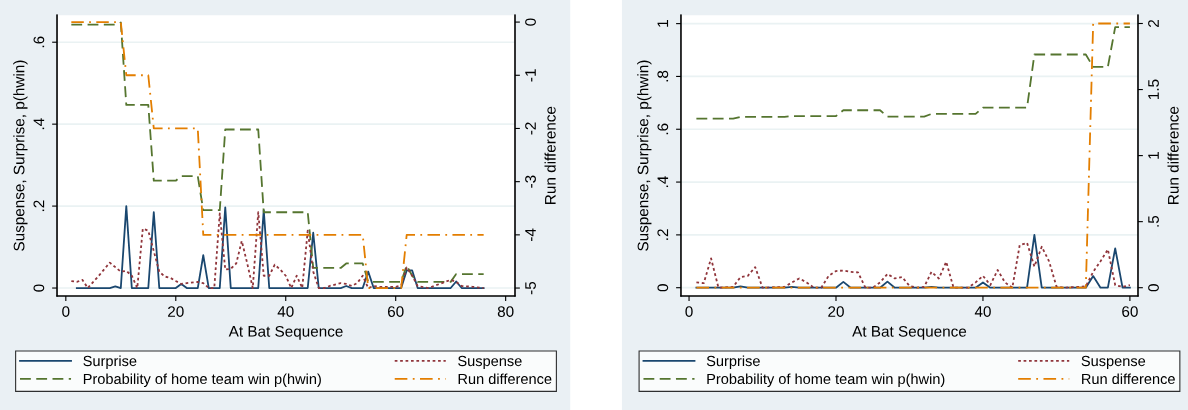 Image resolution: width=1188 pixels, height=410 pixels. I want to click on y2-tick-label: -4, so click(530, 234).